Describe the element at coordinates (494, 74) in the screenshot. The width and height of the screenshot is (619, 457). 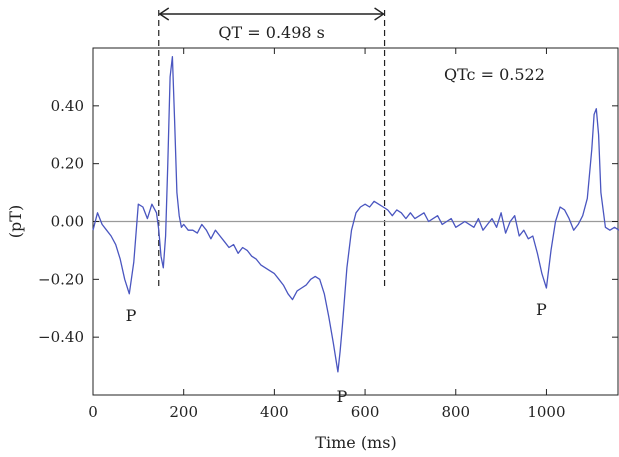
I see `qtc-annotation-label: QTc = 0.522` at that location.